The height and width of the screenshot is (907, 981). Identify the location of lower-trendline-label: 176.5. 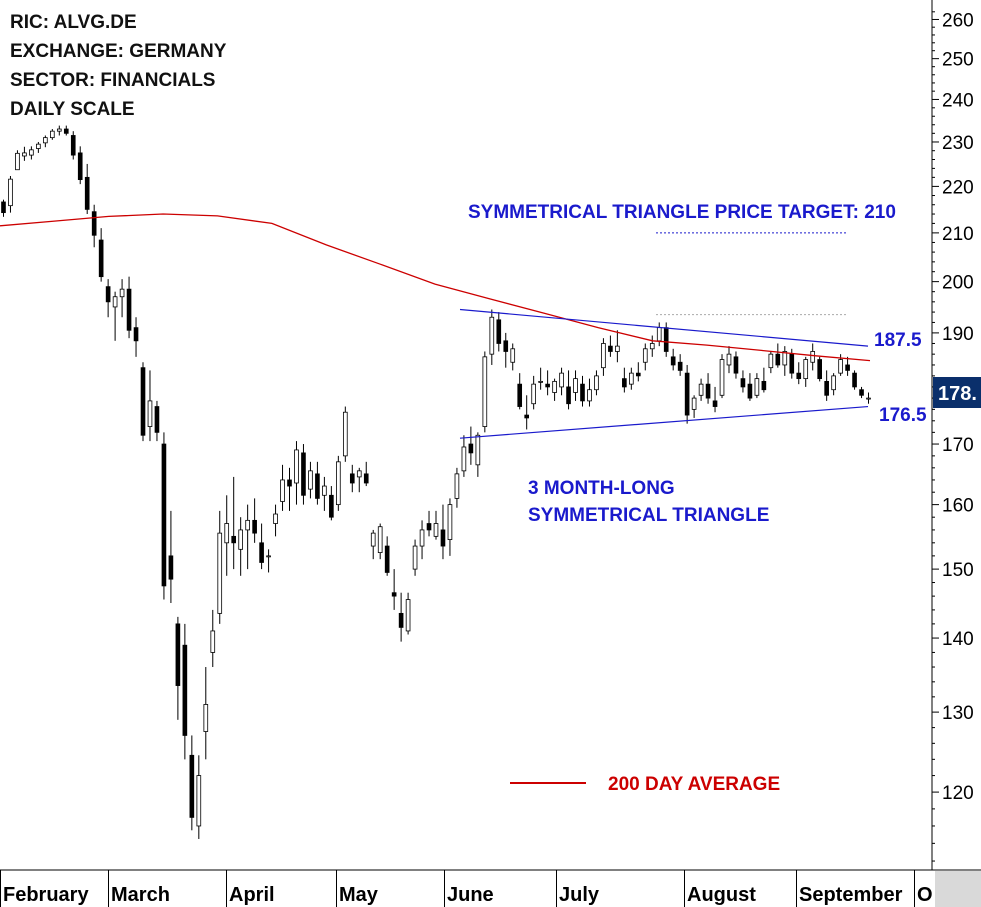
(903, 415).